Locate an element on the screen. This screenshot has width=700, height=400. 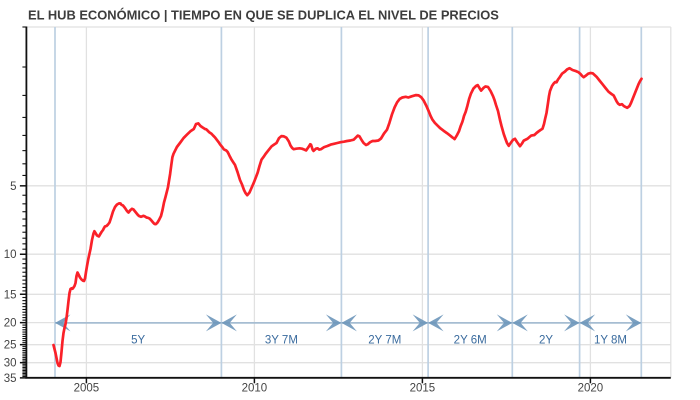
svg-text: 2Y is located at coordinates (546, 341).